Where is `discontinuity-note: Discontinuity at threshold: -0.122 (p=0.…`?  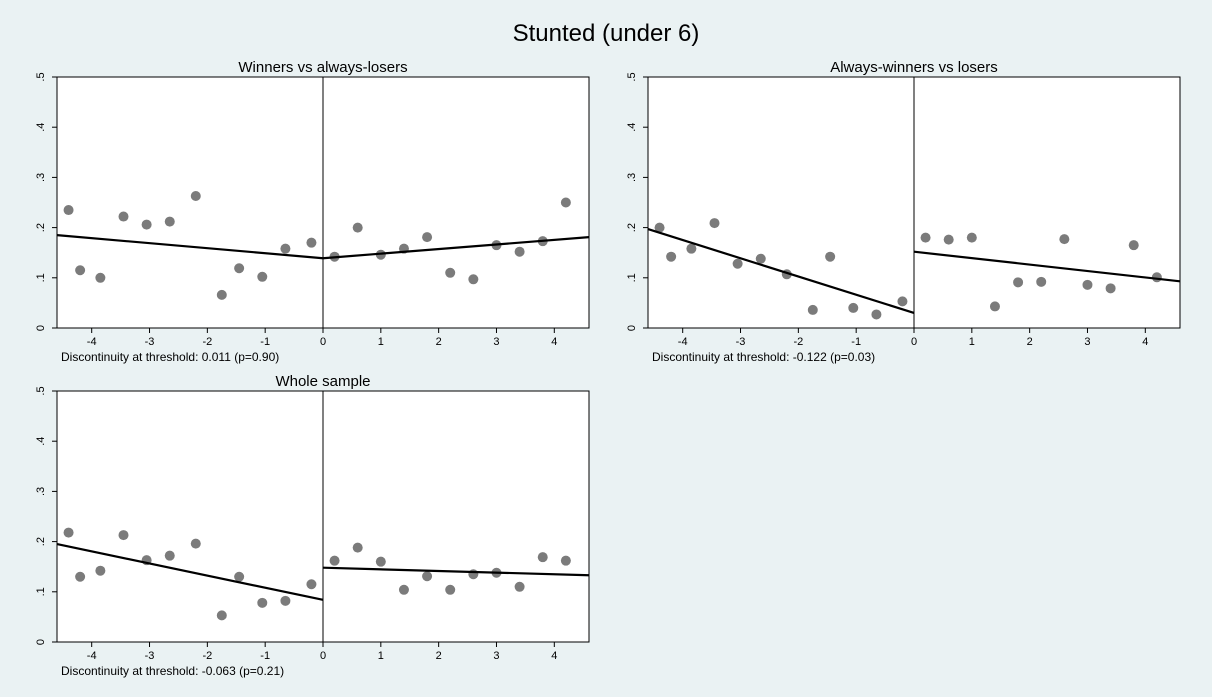 discontinuity-note: Discontinuity at threshold: -0.122 (p=0.… is located at coordinates (763, 357).